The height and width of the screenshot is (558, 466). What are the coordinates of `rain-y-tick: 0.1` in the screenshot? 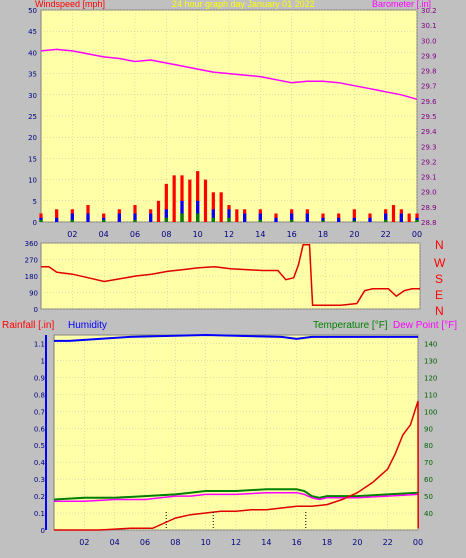 It's located at (39, 514).